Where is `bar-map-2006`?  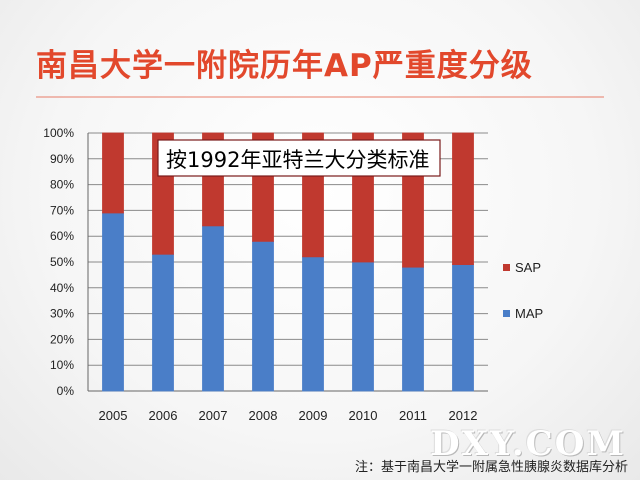
bar-map-2006 is located at coordinates (163, 322).